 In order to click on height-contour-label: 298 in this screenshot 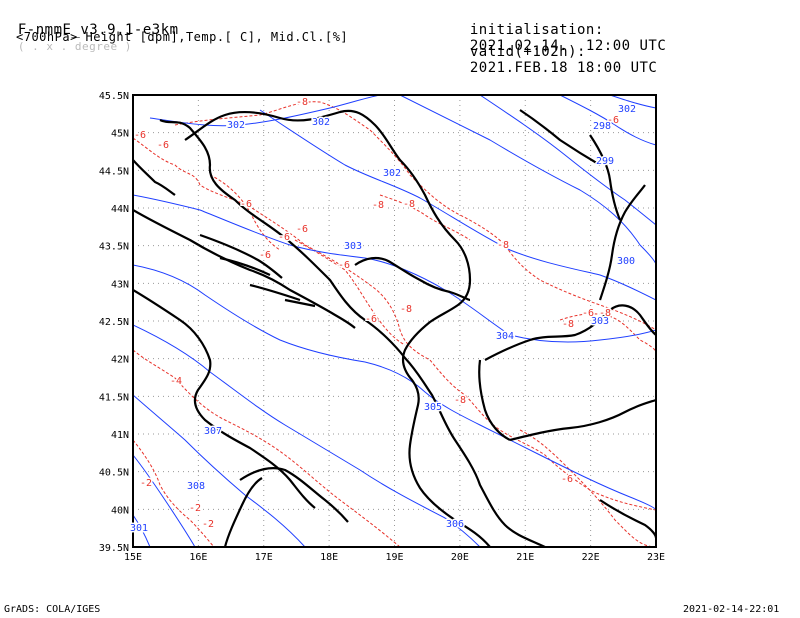, I will do `click(602, 126)`.